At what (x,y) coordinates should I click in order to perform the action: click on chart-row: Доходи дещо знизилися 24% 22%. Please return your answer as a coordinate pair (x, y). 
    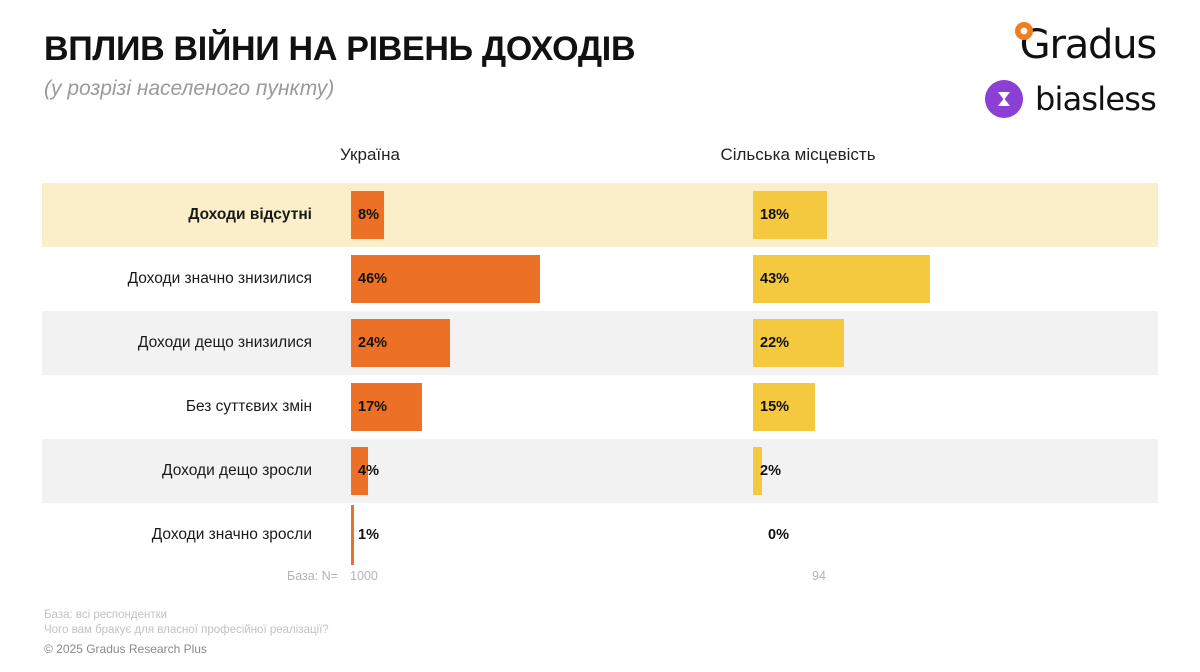
    Looking at the image, I should click on (600, 343).